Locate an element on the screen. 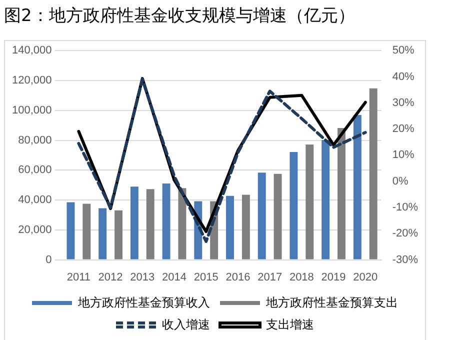 Image resolution: width=458 pixels, height=340 pixels. y-tick-label: 60,000 is located at coordinates (35, 170).